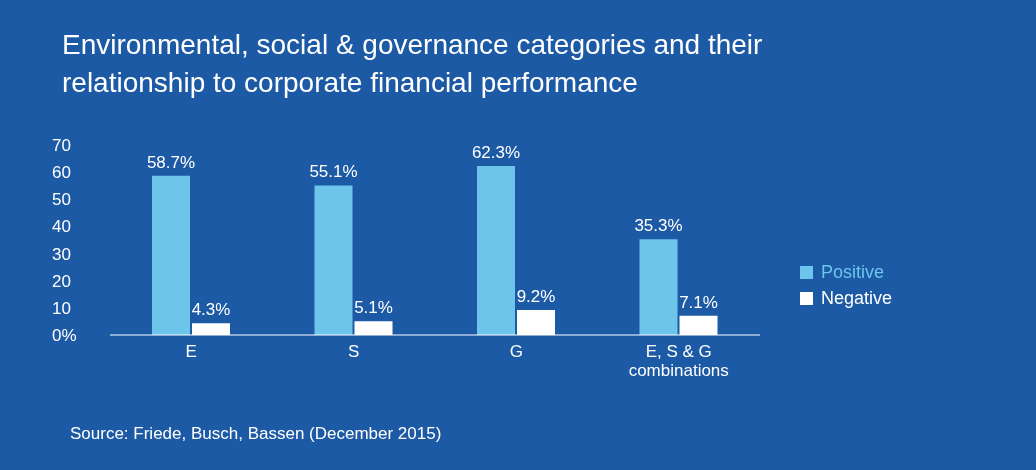 This screenshot has height=470, width=1036. What do you see at coordinates (61, 173) in the screenshot?
I see `y-tick-label: 60` at bounding box center [61, 173].